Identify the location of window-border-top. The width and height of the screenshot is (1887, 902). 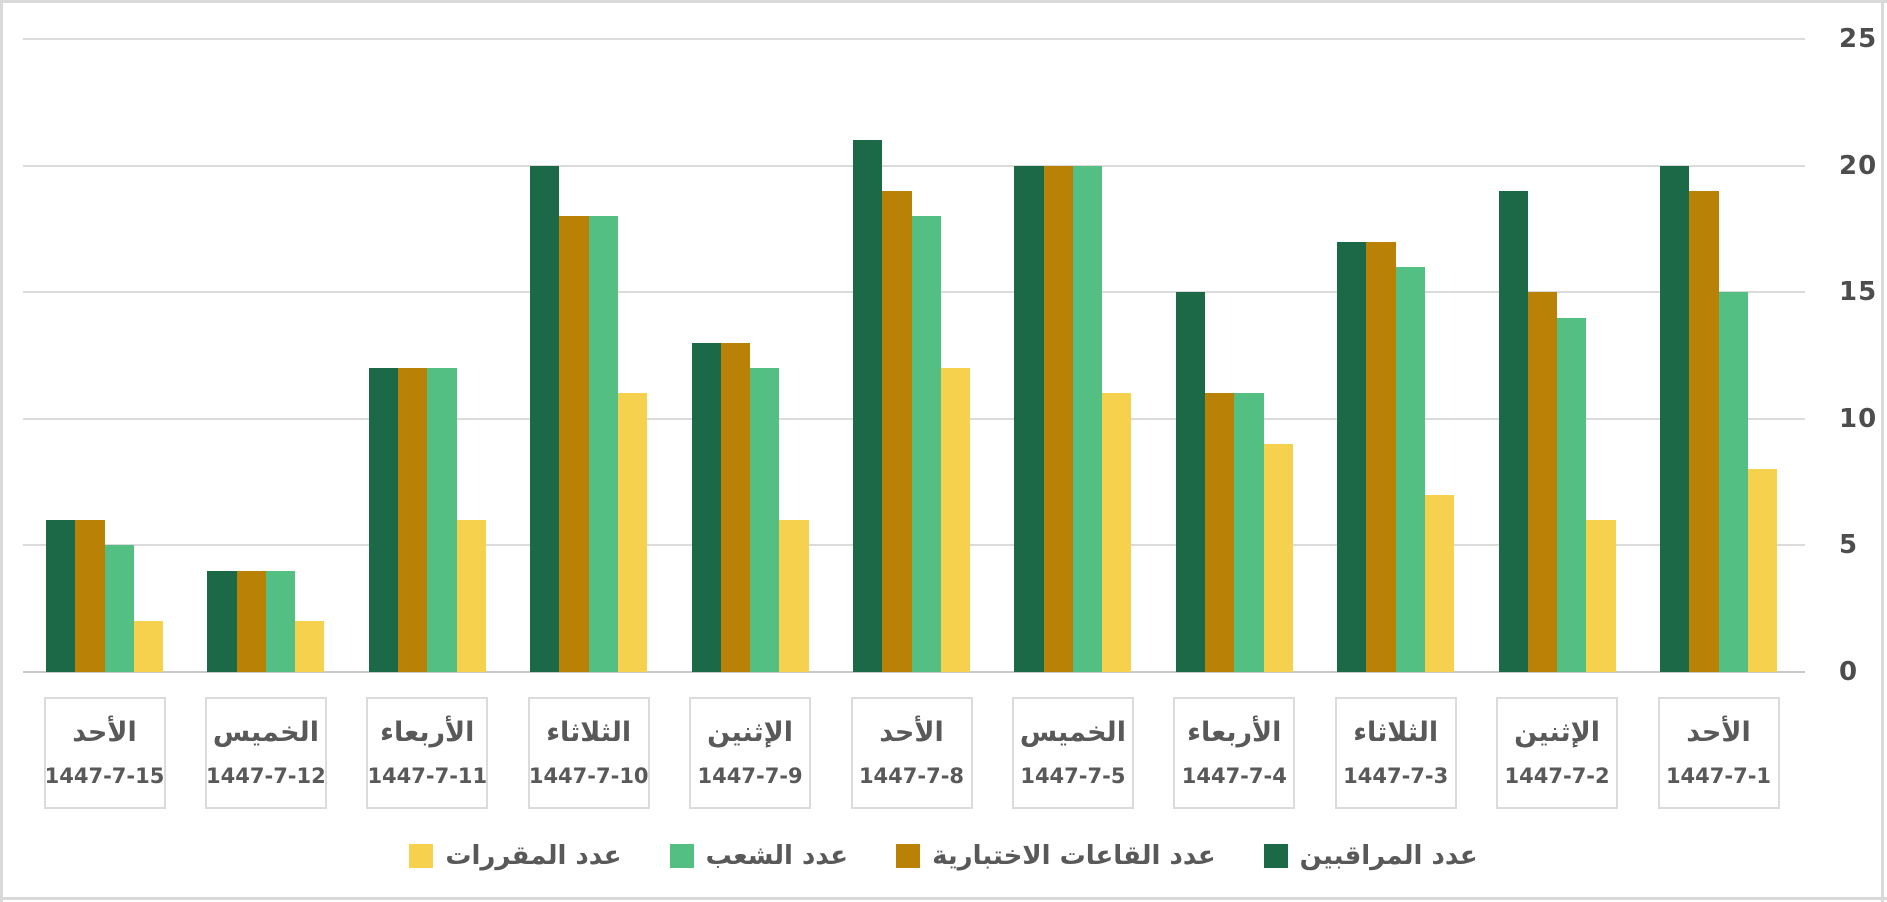
(943, 1).